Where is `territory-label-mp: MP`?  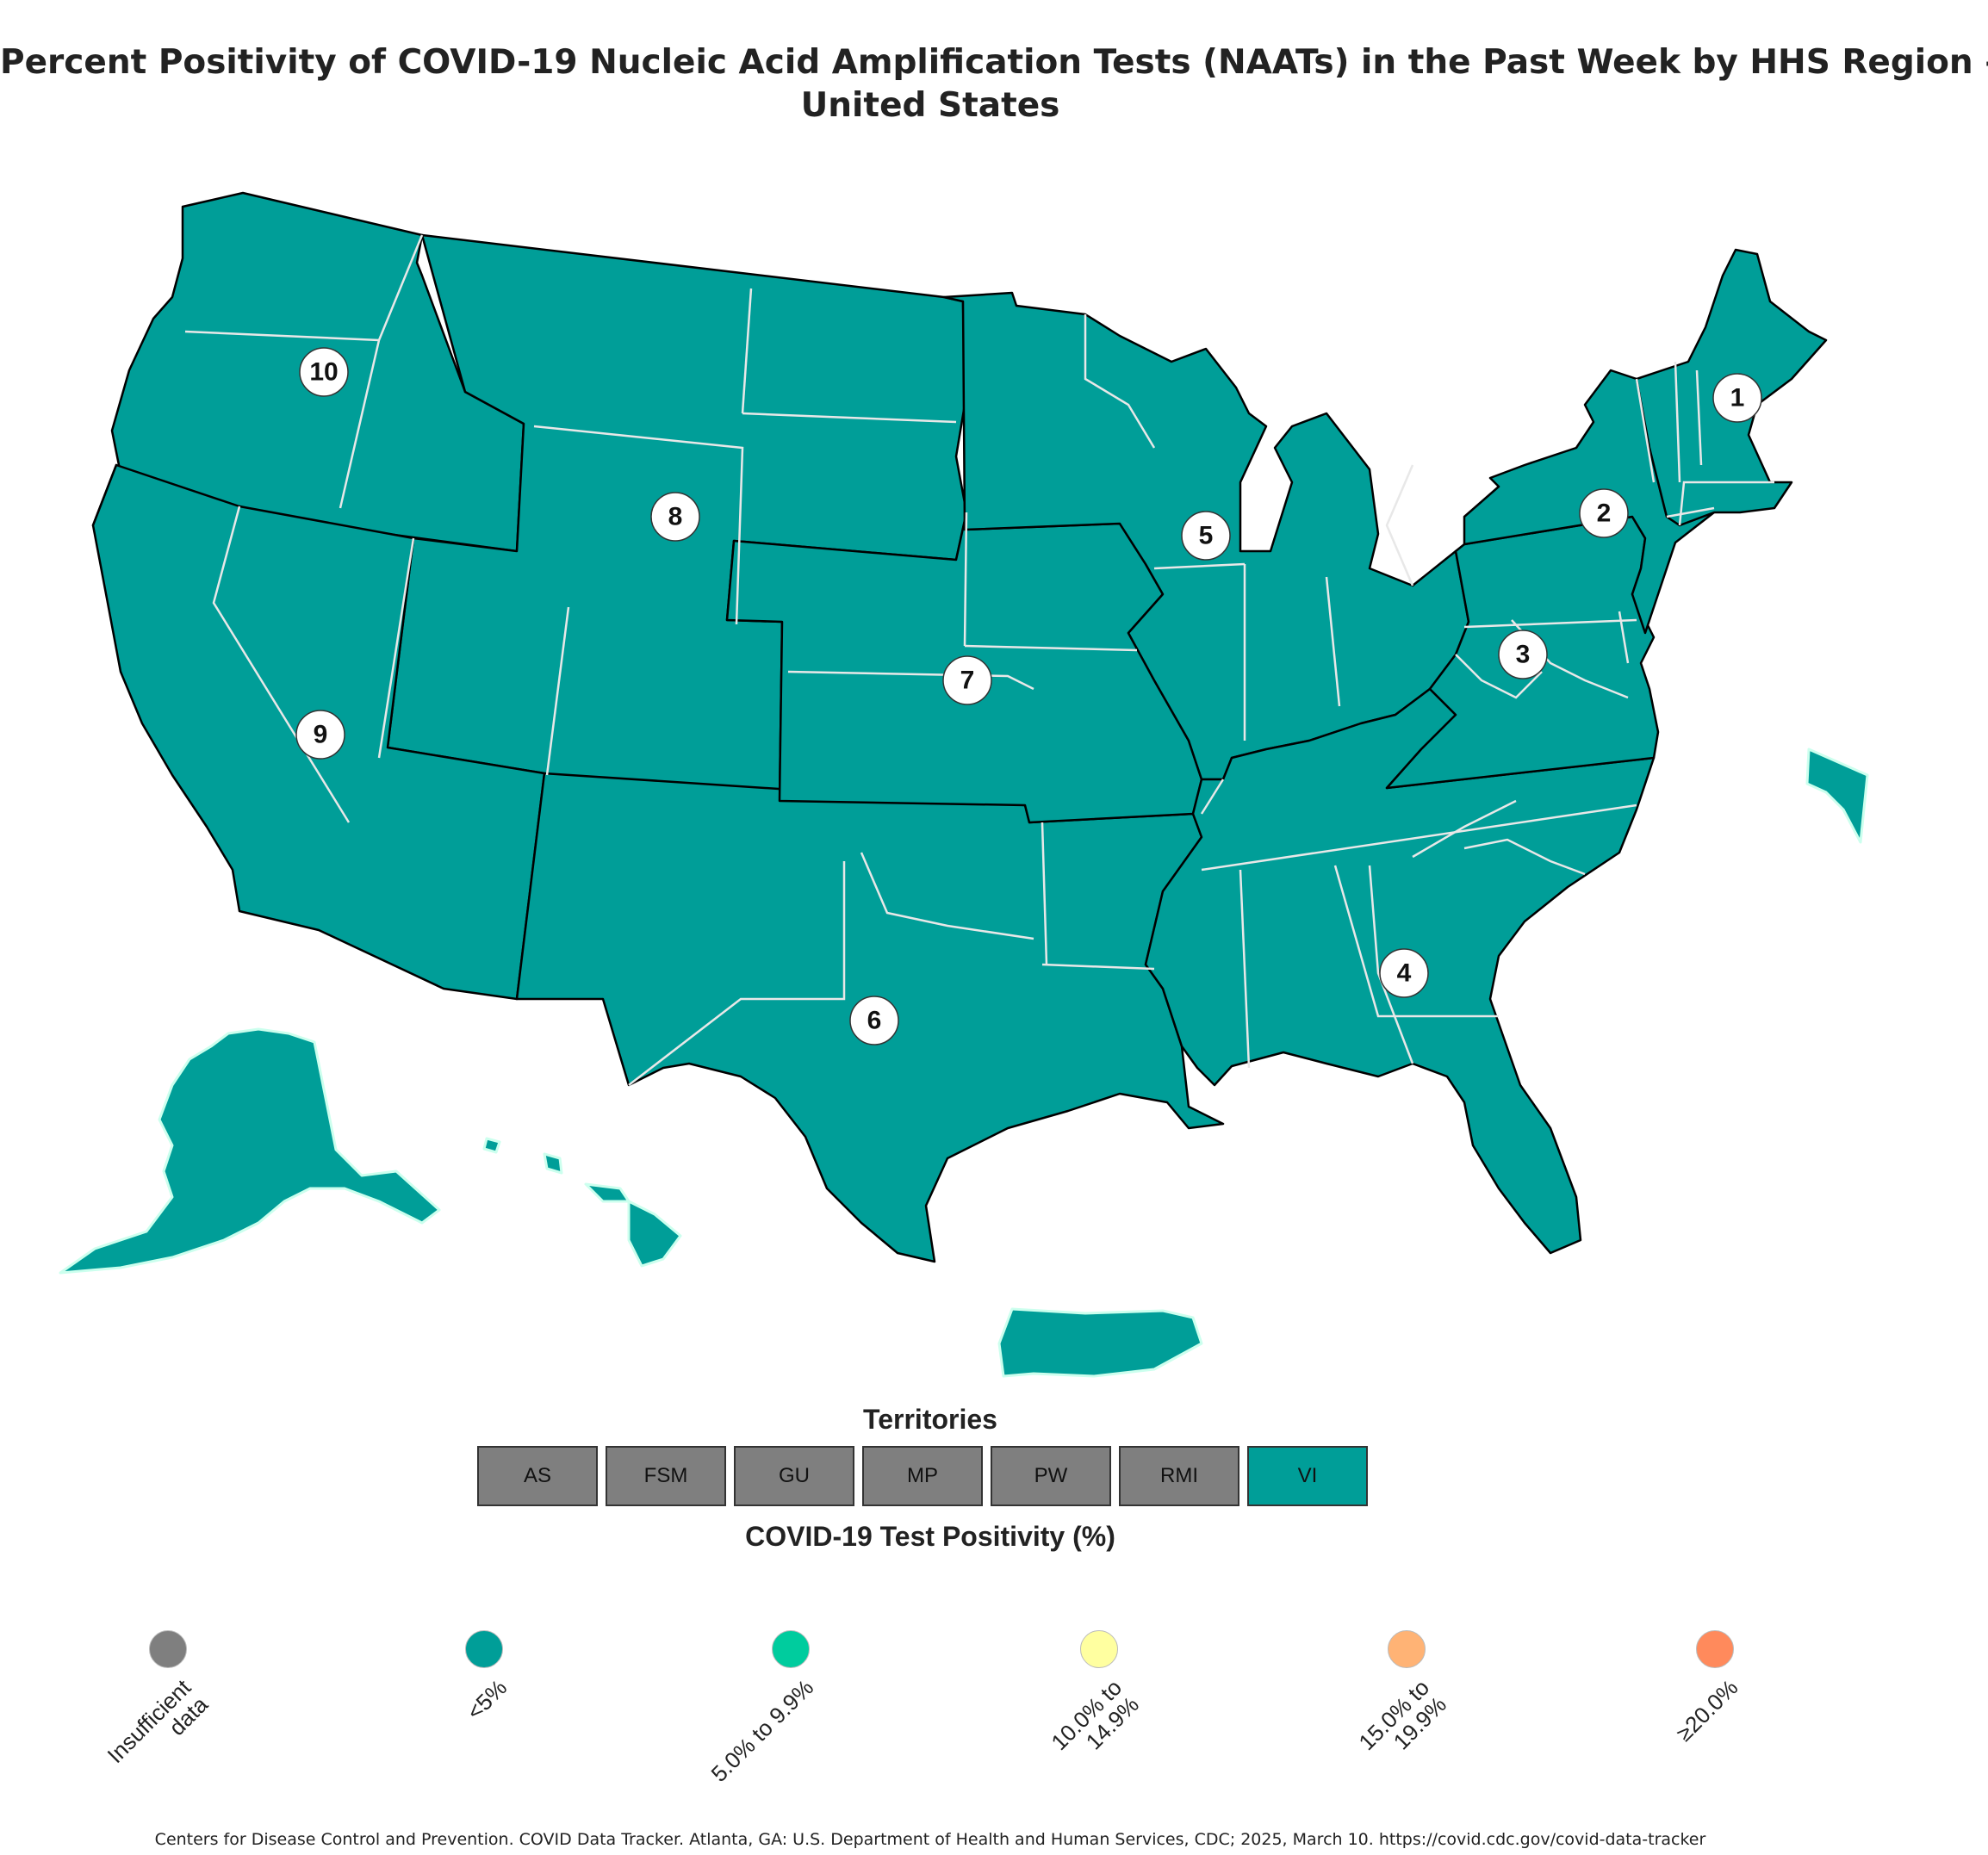 territory-label-mp: MP is located at coordinates (922, 1475).